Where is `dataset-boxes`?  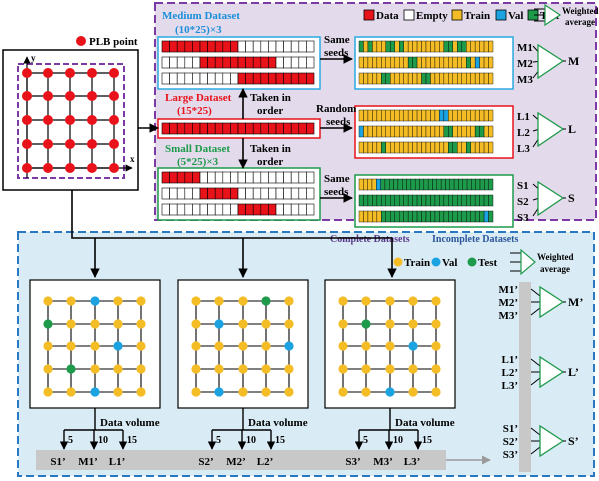 dataset-boxes is located at coordinates (239, 128).